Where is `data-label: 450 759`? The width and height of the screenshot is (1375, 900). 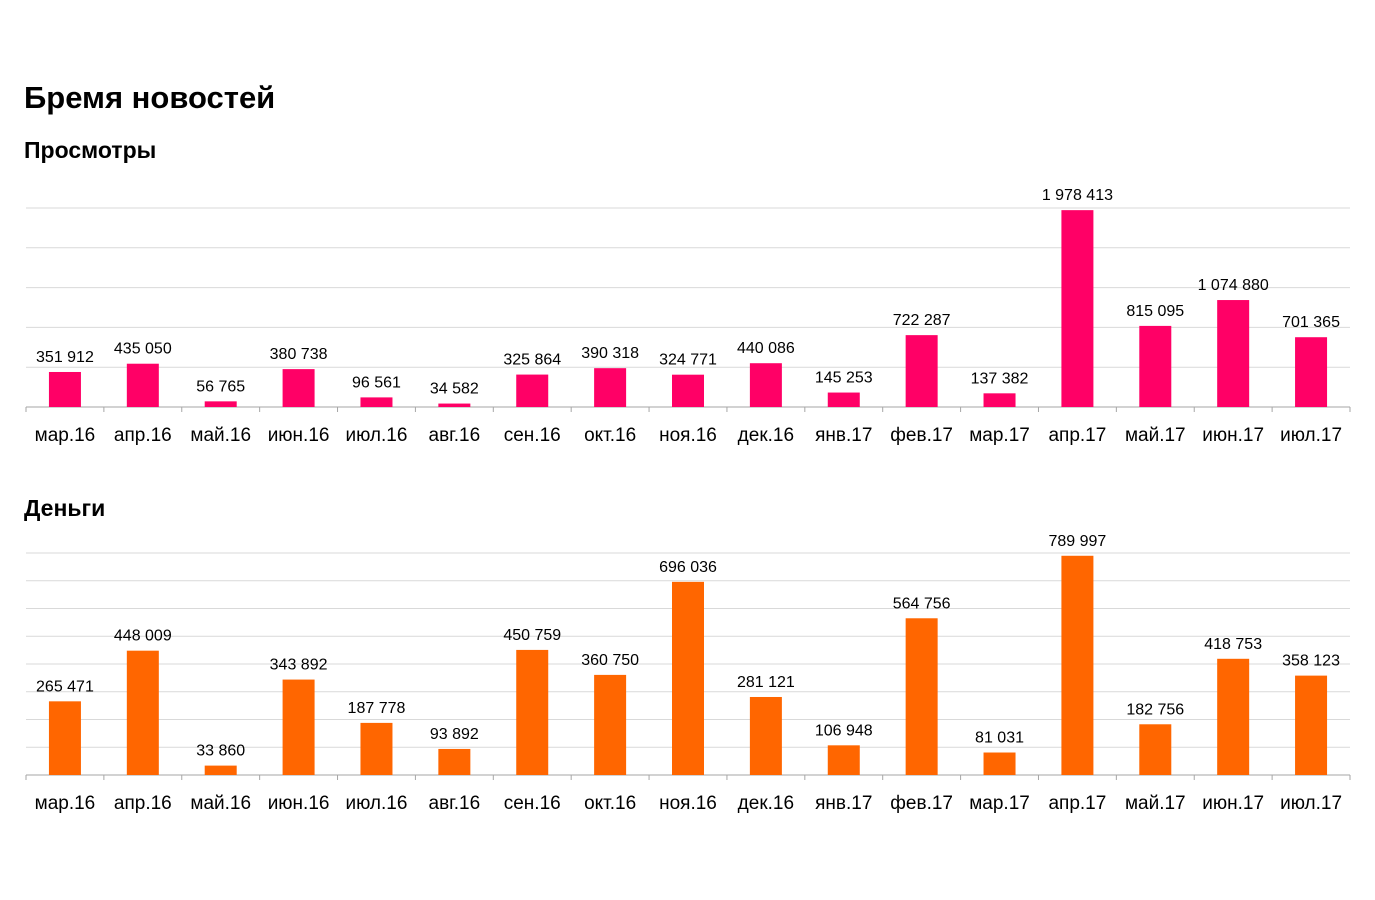 data-label: 450 759 is located at coordinates (532, 635).